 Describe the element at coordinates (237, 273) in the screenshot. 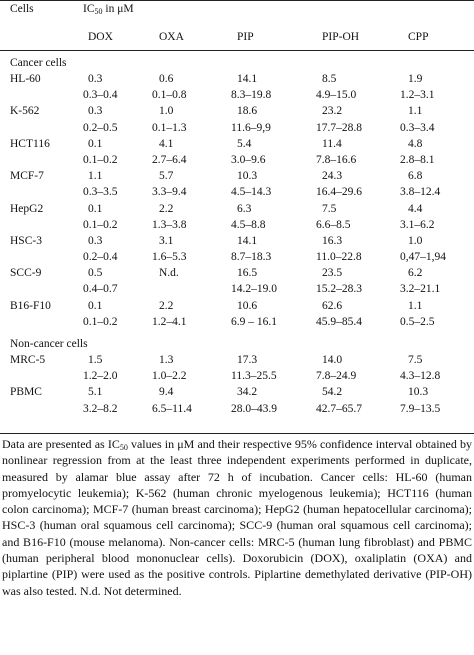

I see `table-row-ic50: SCC-9 0.5 N.d. 16.5 23.5 6.2` at that location.